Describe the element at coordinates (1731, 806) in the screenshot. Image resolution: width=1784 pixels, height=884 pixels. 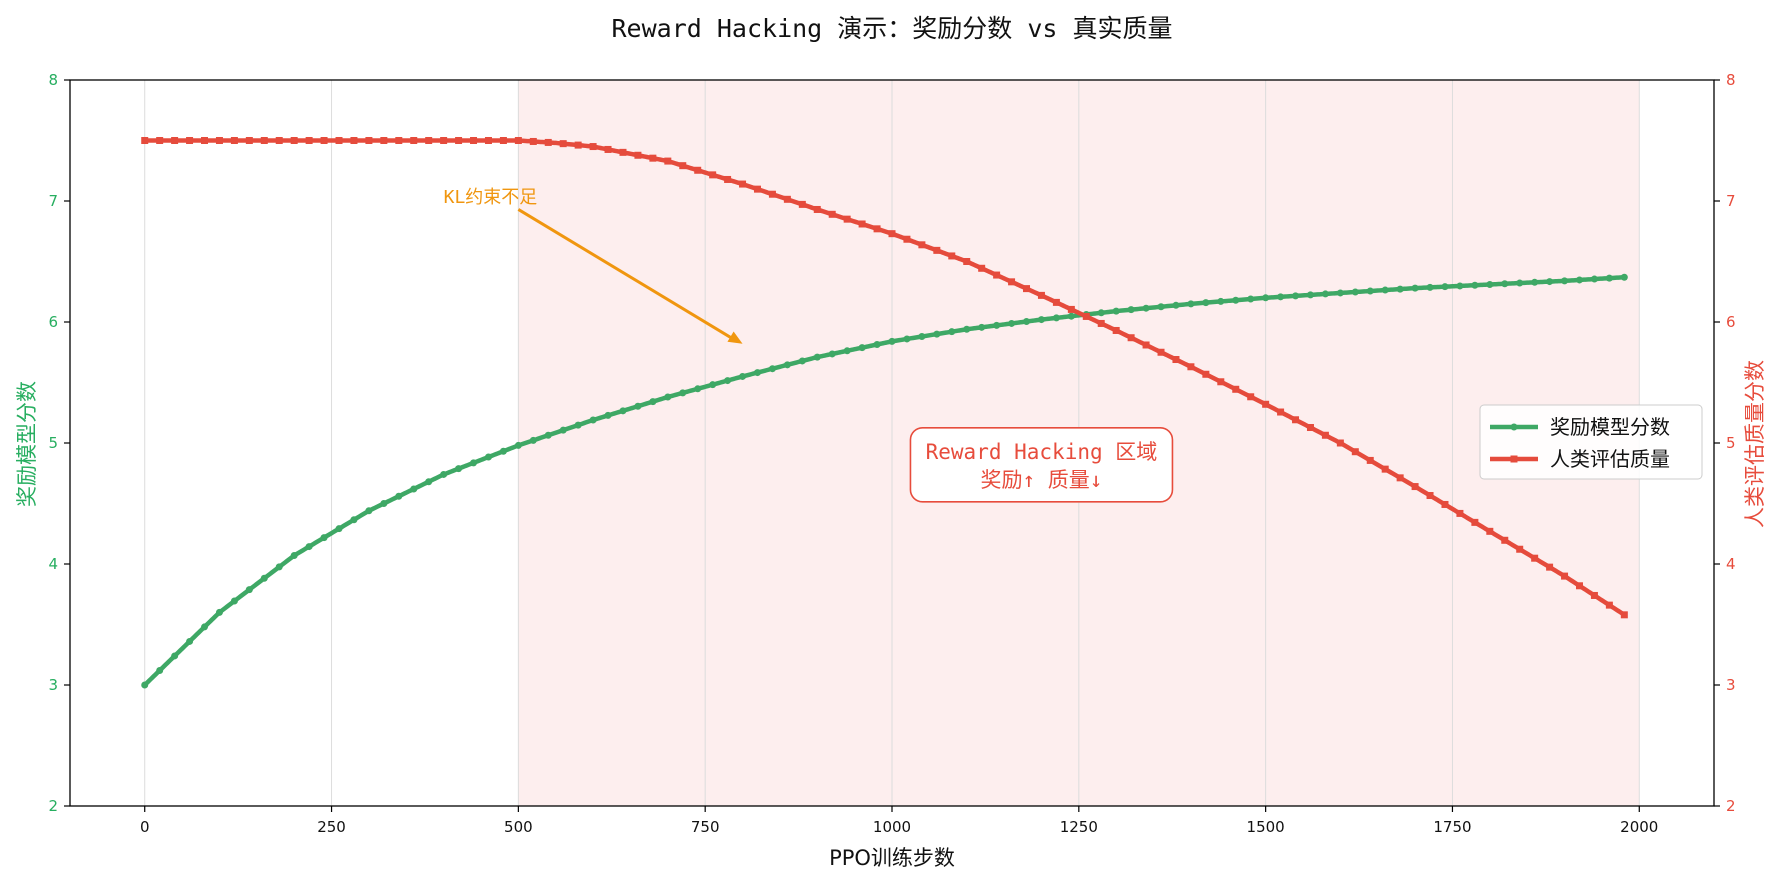
I see `y-tick-label-right: 2` at that location.